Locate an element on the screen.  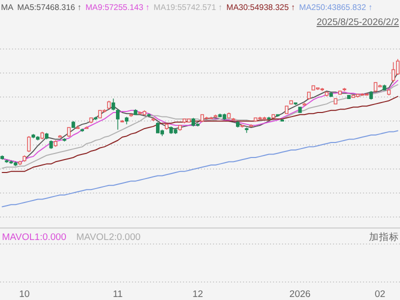
text: MA19:55742.571 ↑ is located at coordinates (188, 7).